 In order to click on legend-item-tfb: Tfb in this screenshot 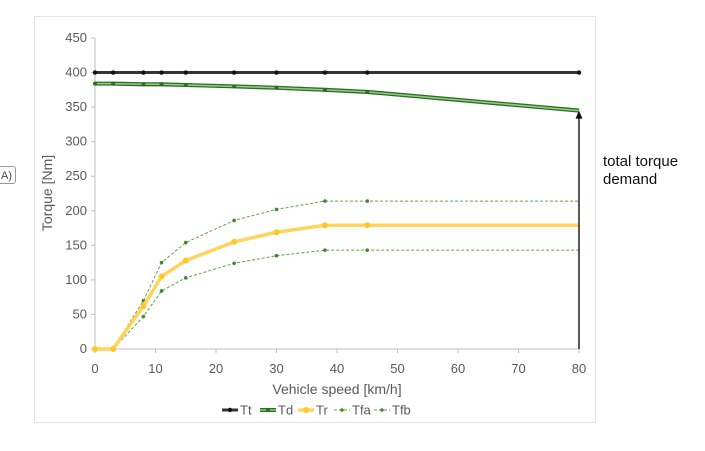, I will do `click(392, 410)`.